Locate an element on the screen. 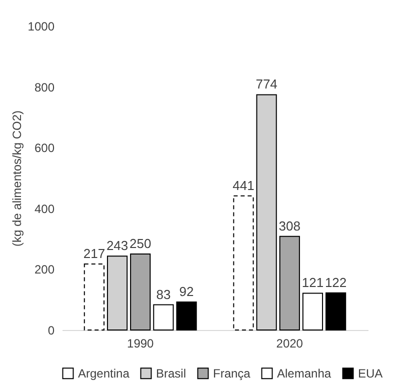 This screenshot has height=389, width=393. x-tick-label: 1990 is located at coordinates (140, 343).